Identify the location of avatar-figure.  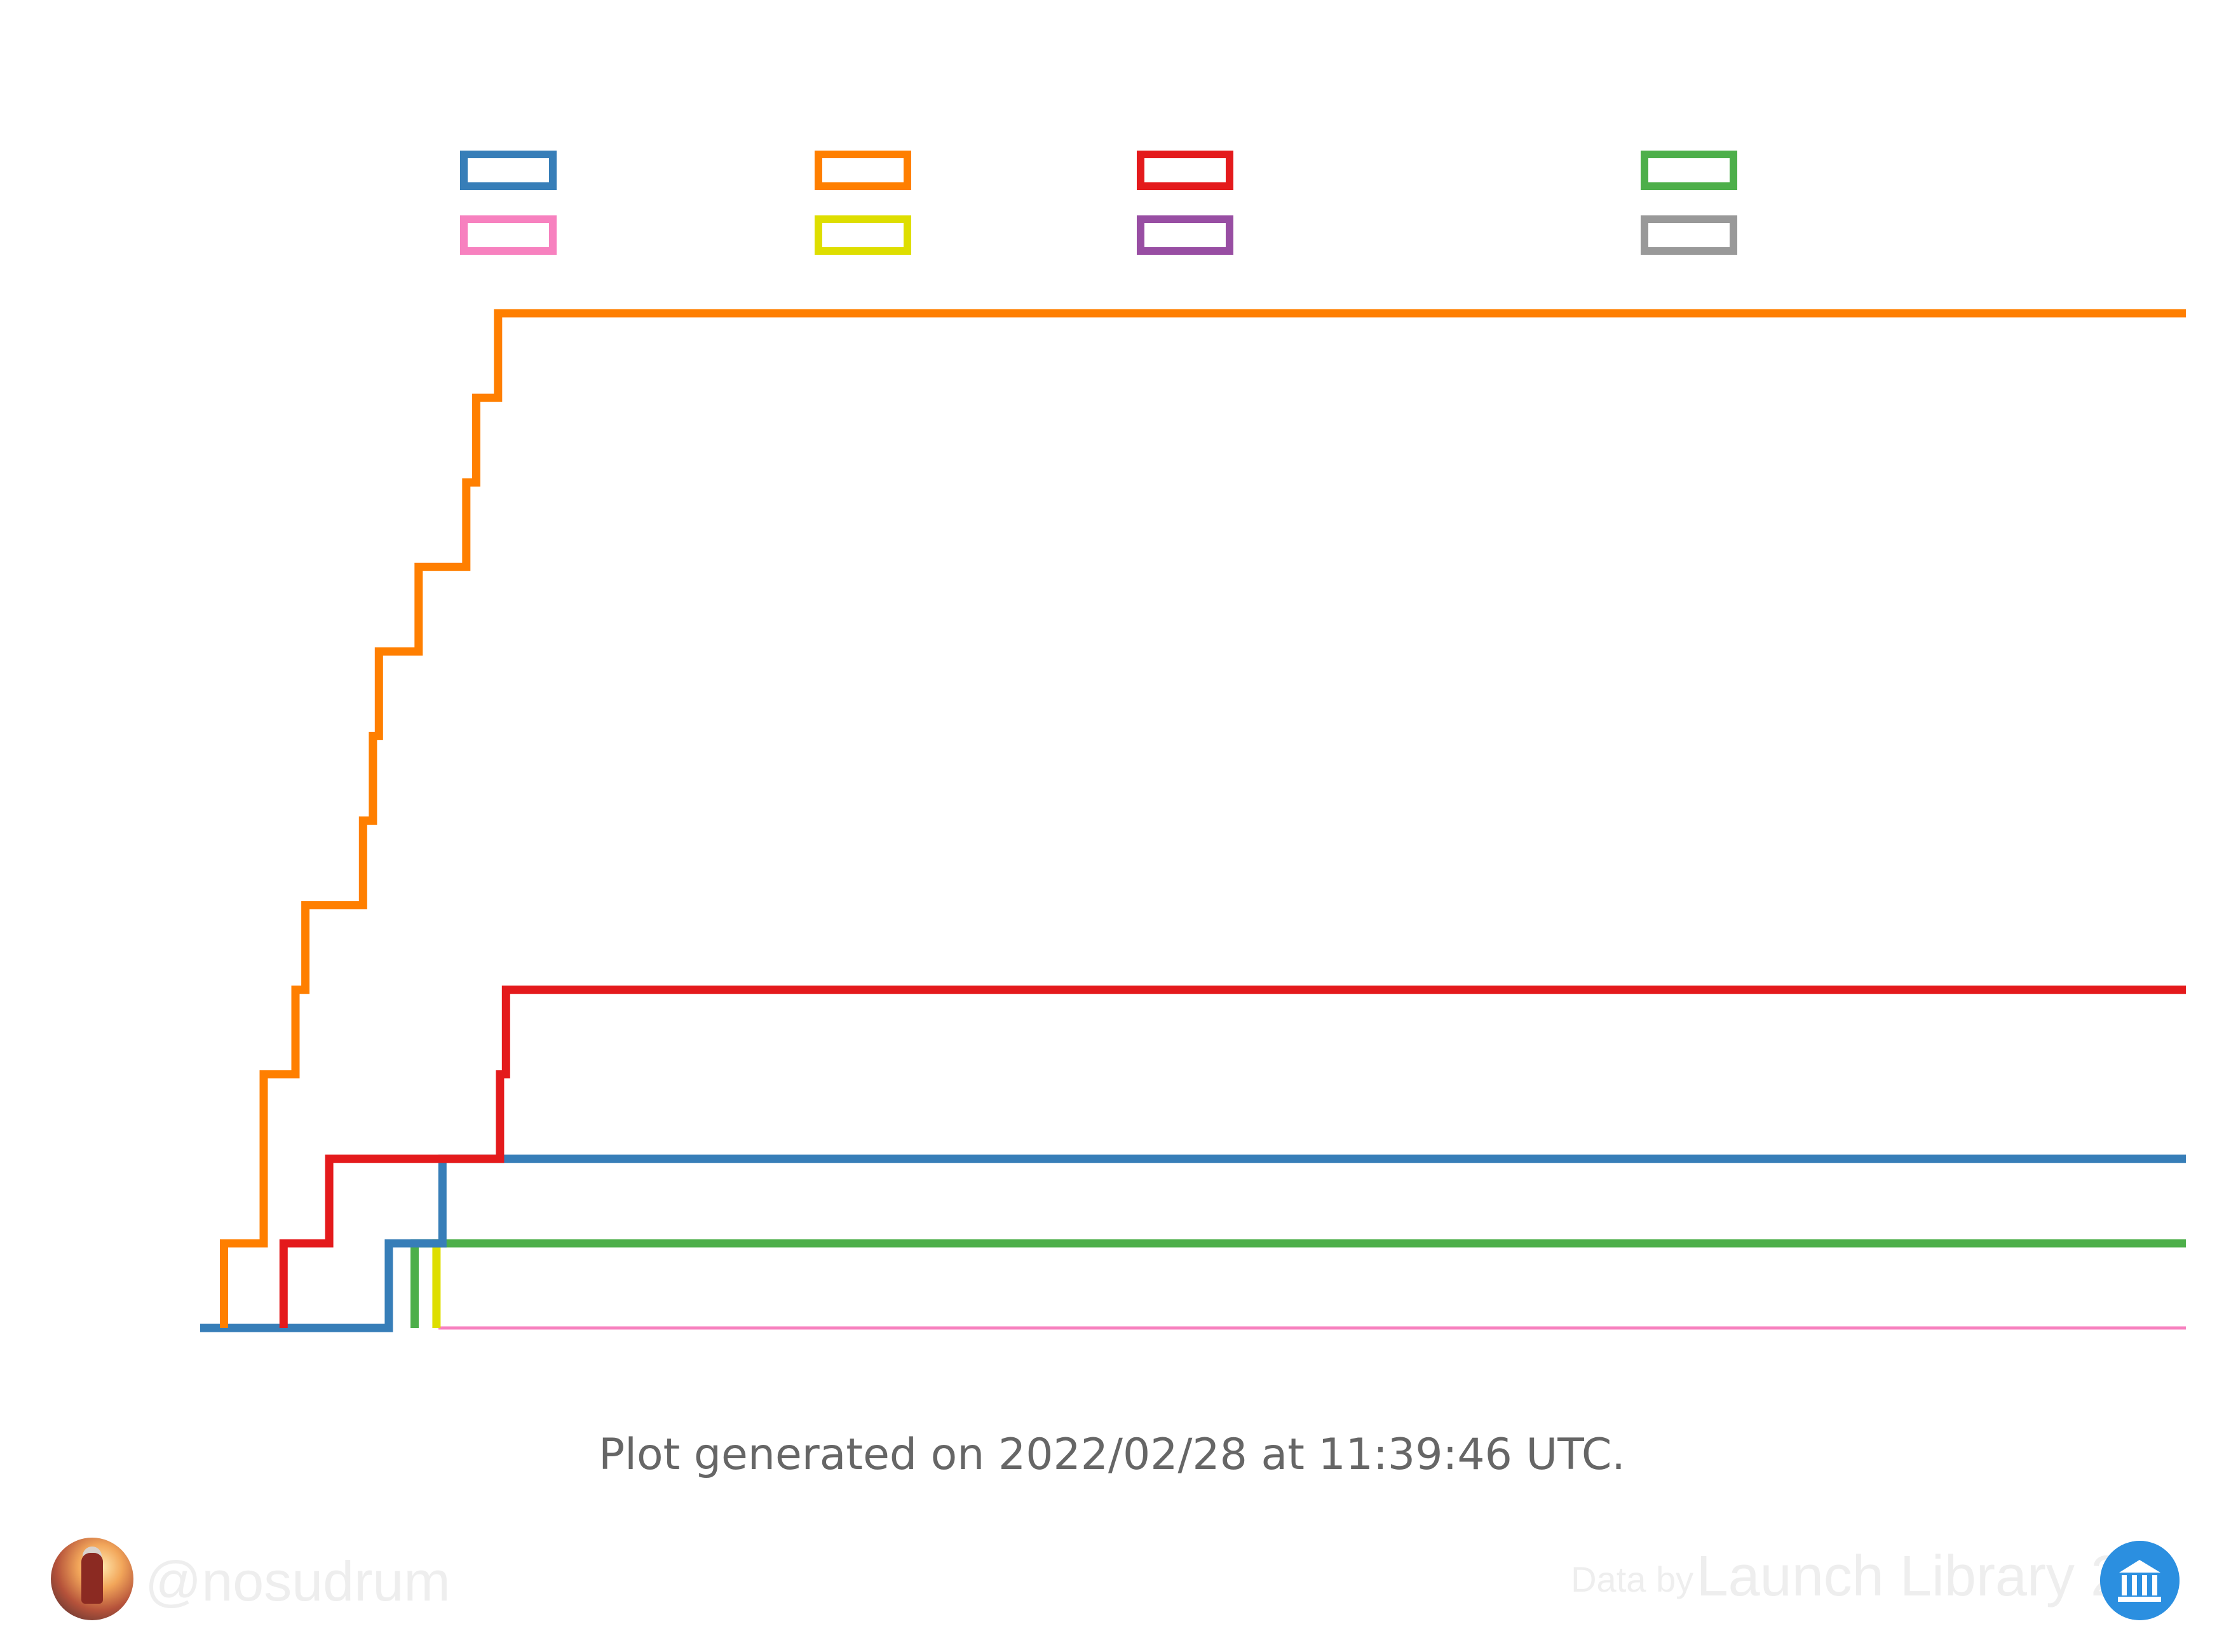
(92, 1579).